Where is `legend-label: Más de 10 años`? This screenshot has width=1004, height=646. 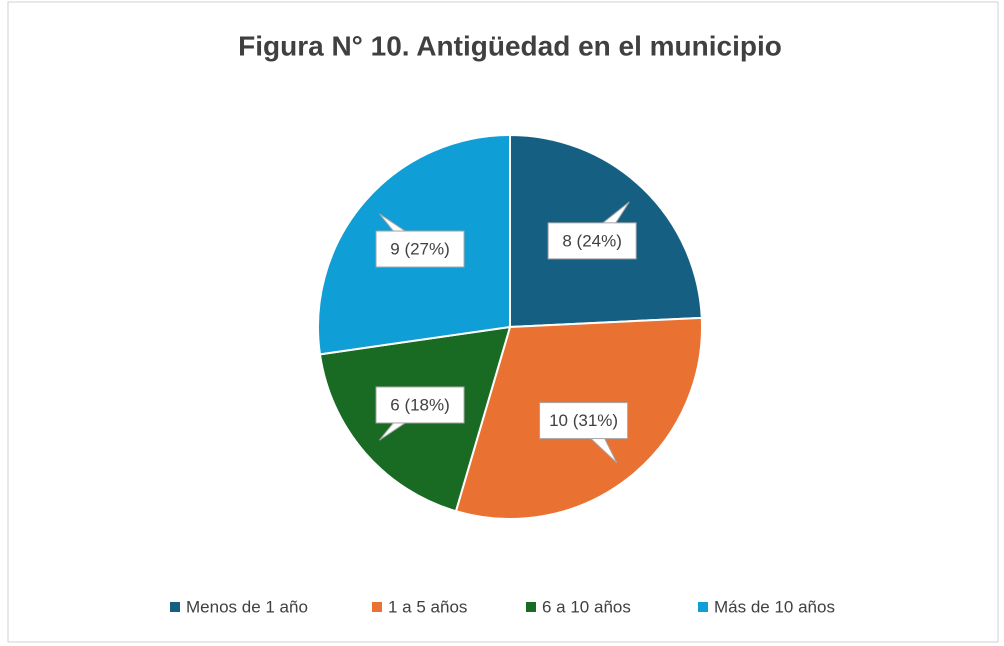
legend-label: Más de 10 años is located at coordinates (774, 606).